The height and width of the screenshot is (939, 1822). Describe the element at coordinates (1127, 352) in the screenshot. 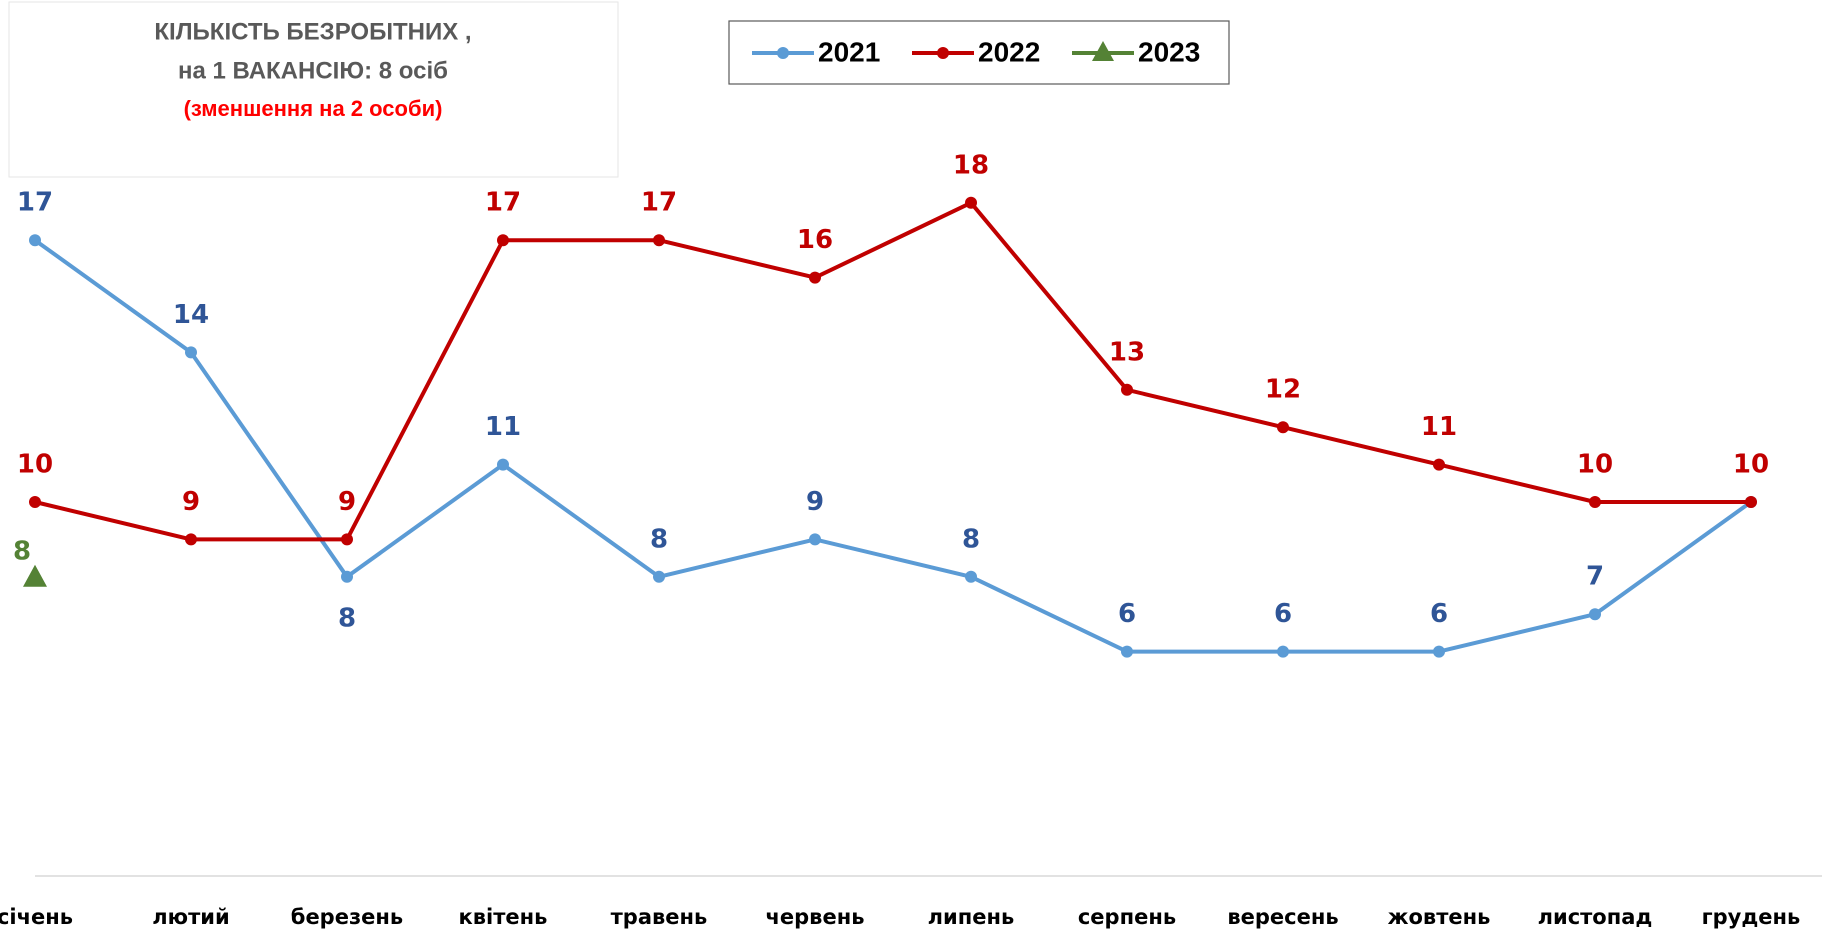

I see `data-label: 13` at that location.